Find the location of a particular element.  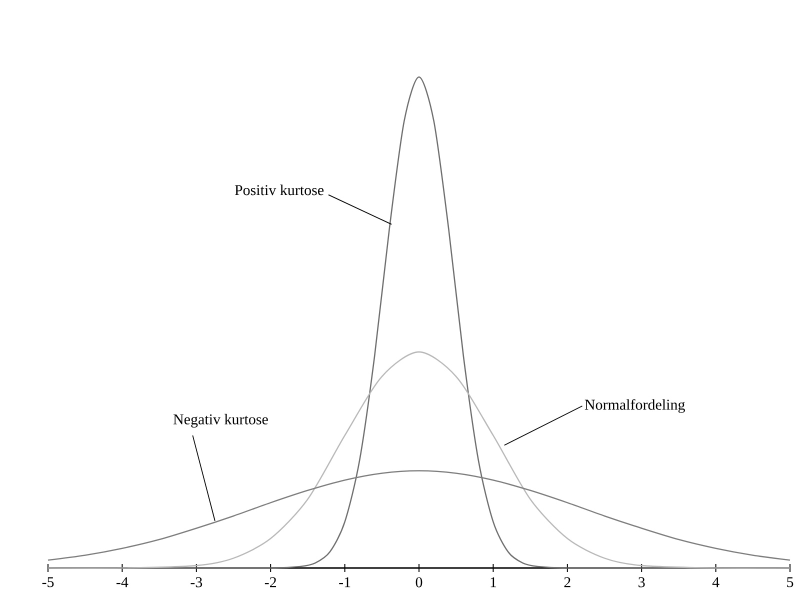

x-tick-label: 0 is located at coordinates (419, 582).